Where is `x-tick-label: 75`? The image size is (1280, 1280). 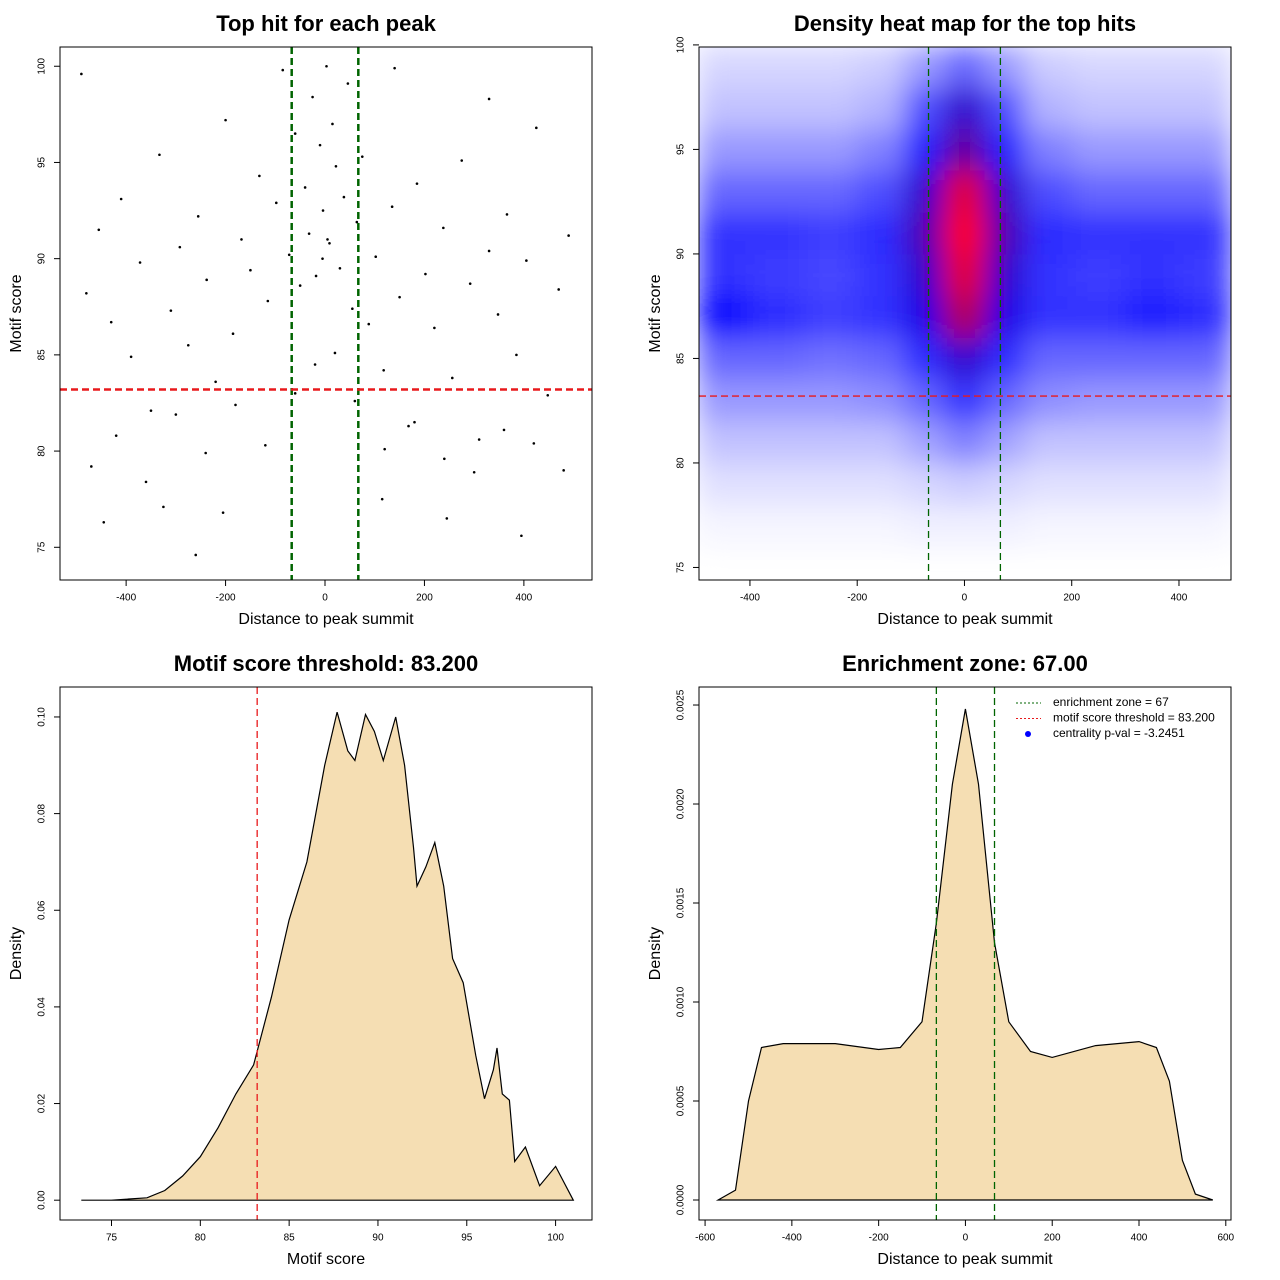
x-tick-label: 75 is located at coordinates (112, 1238).